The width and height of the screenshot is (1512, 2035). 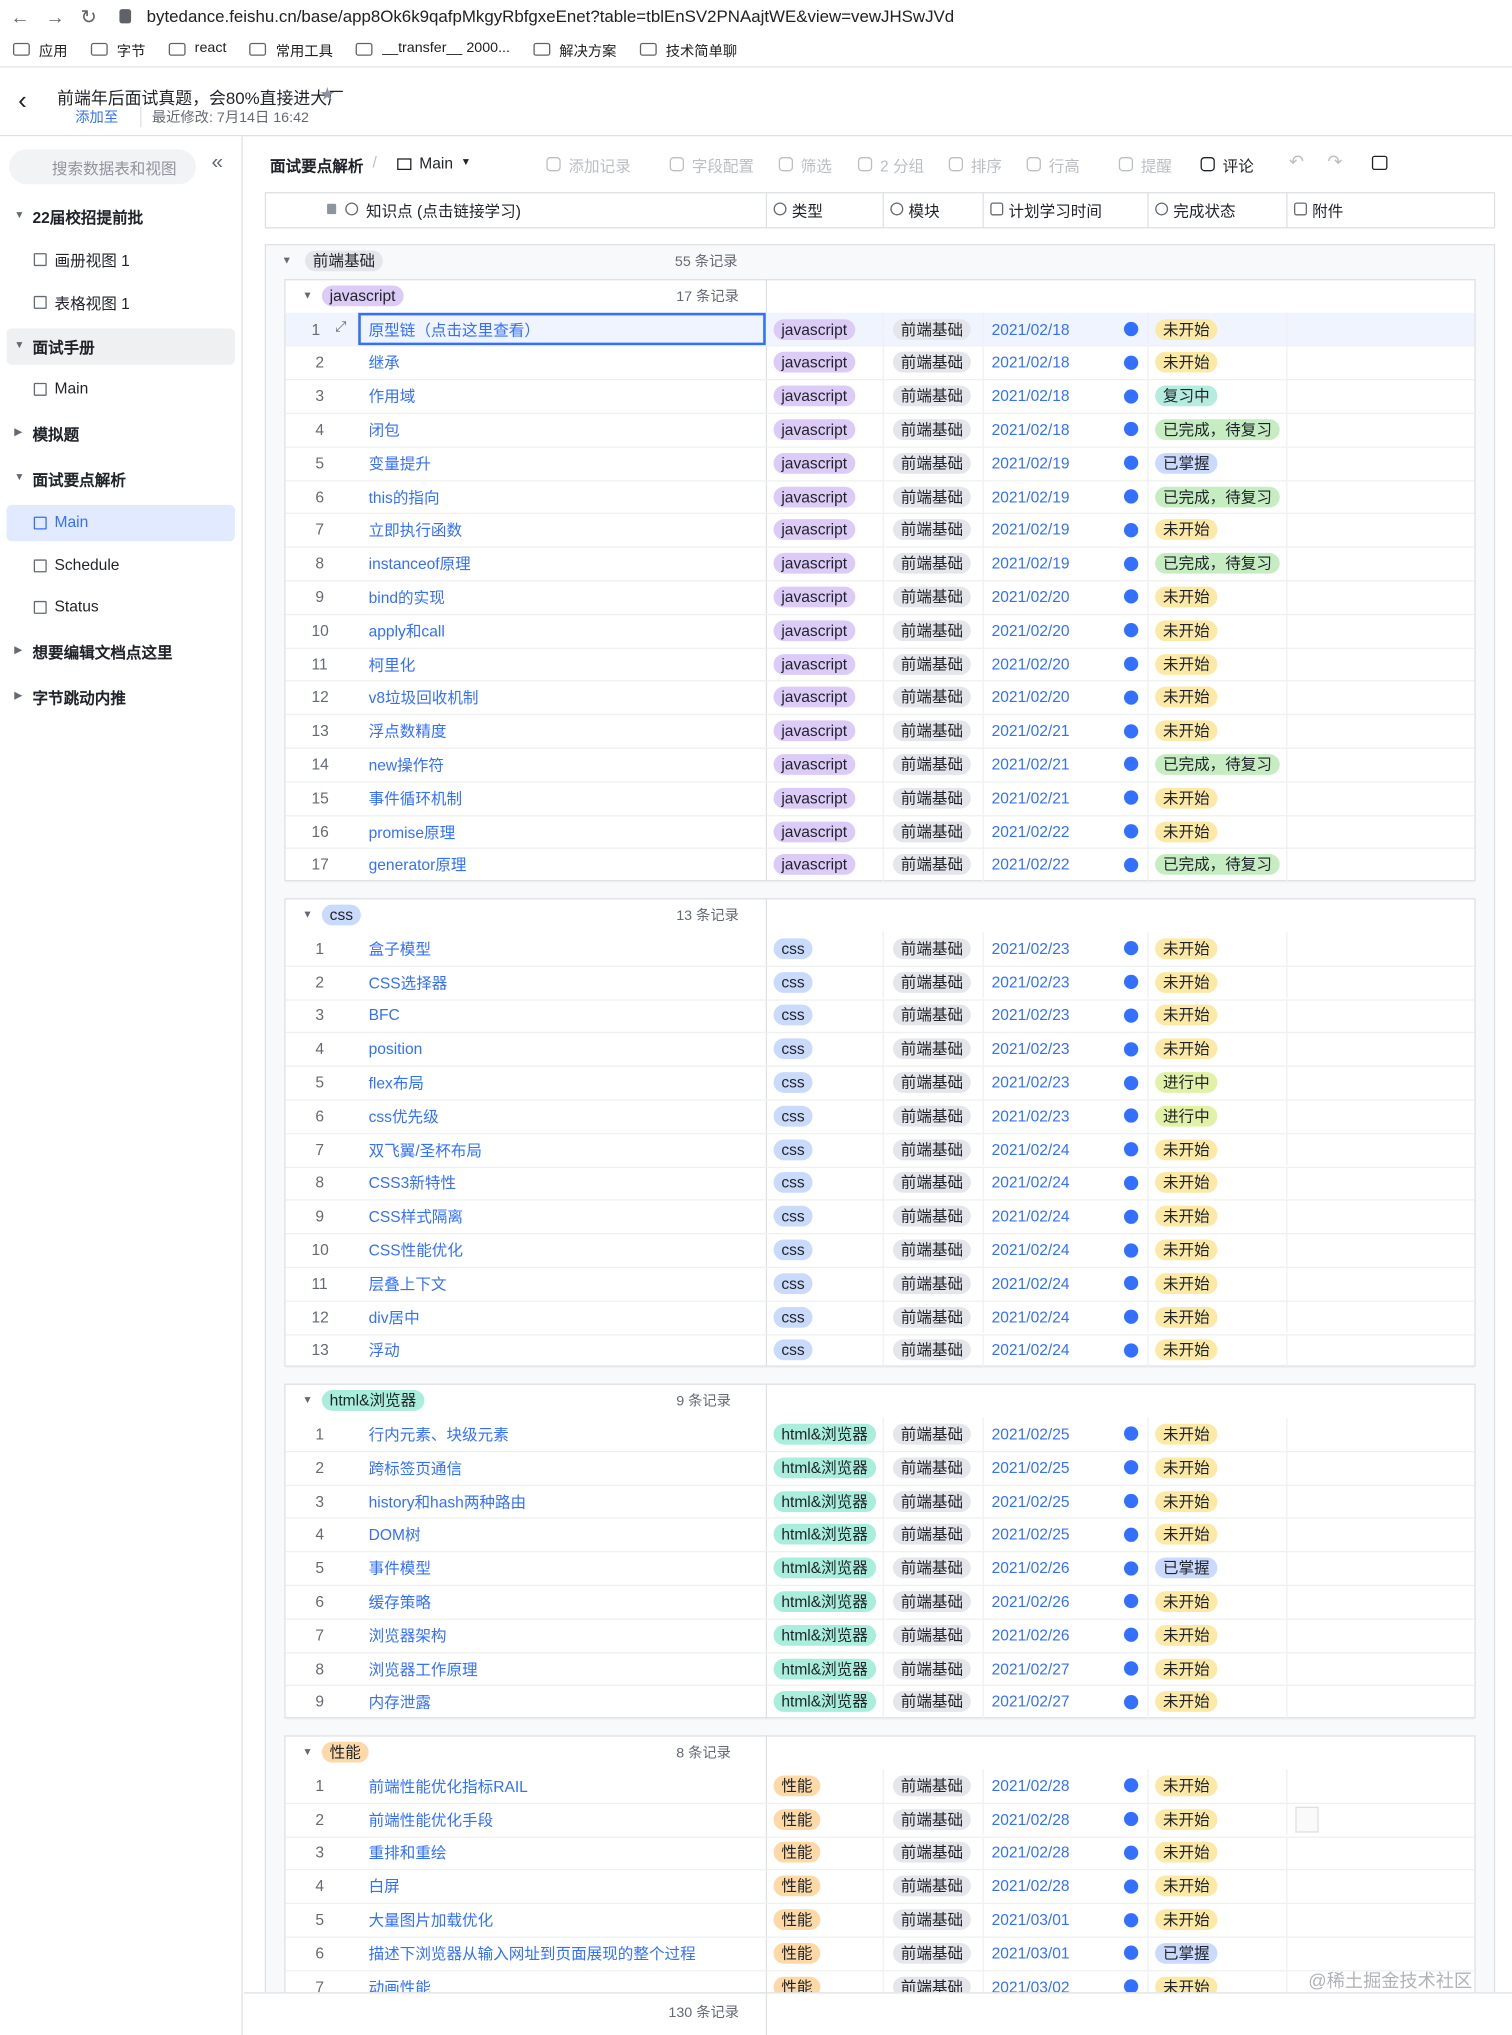 What do you see at coordinates (412, 832) in the screenshot?
I see `record-link: promise原理` at bounding box center [412, 832].